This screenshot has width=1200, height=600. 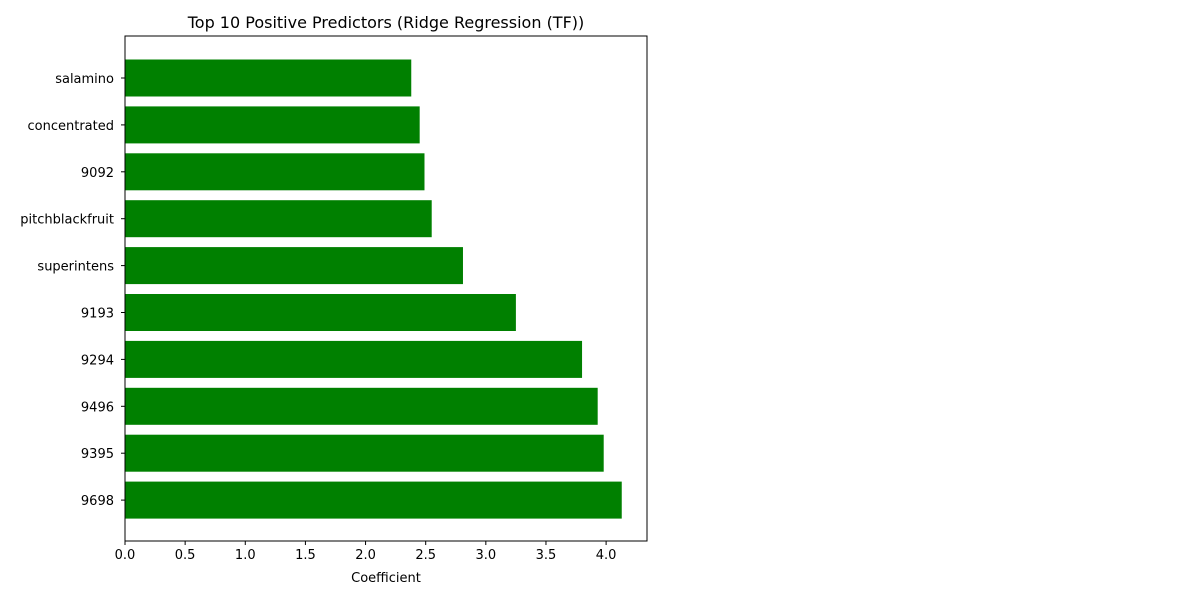 What do you see at coordinates (67, 220) in the screenshot?
I see `y-tick-label: pitchblackfruit` at bounding box center [67, 220].